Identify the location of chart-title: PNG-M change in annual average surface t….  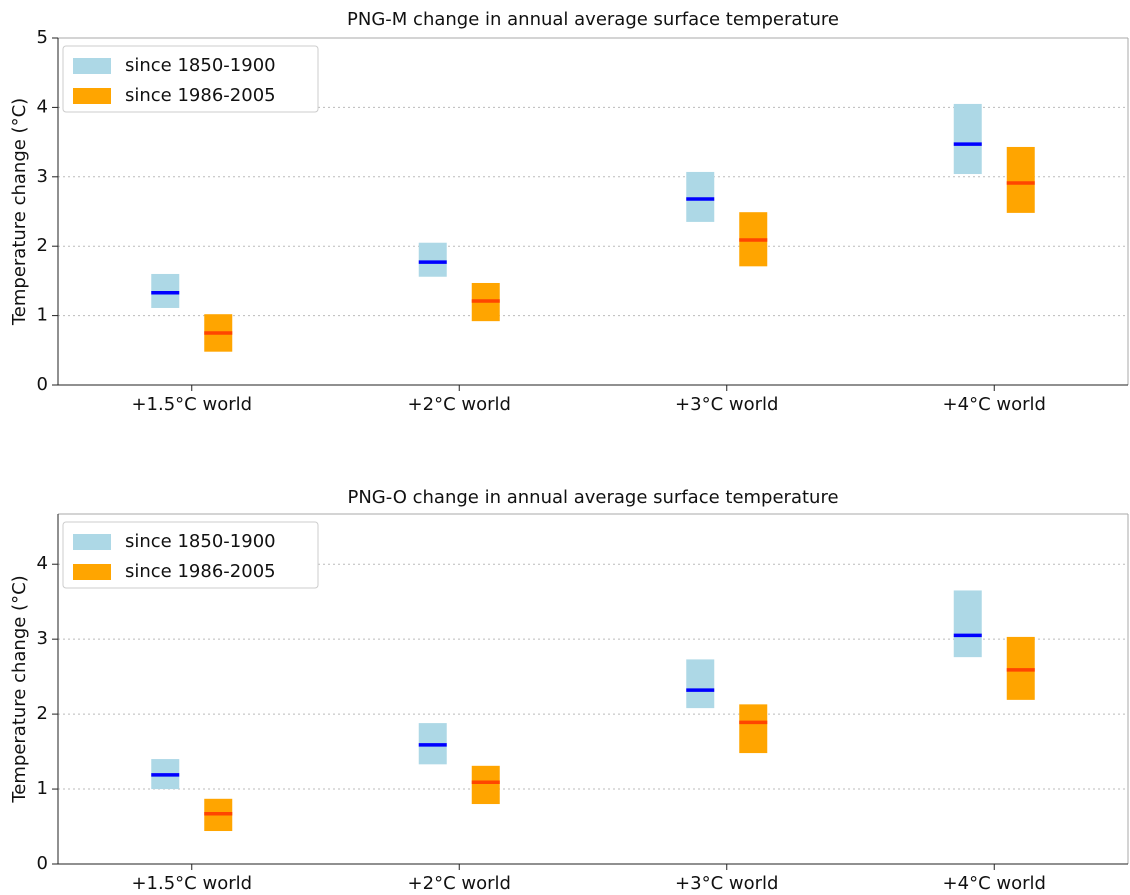
(593, 19).